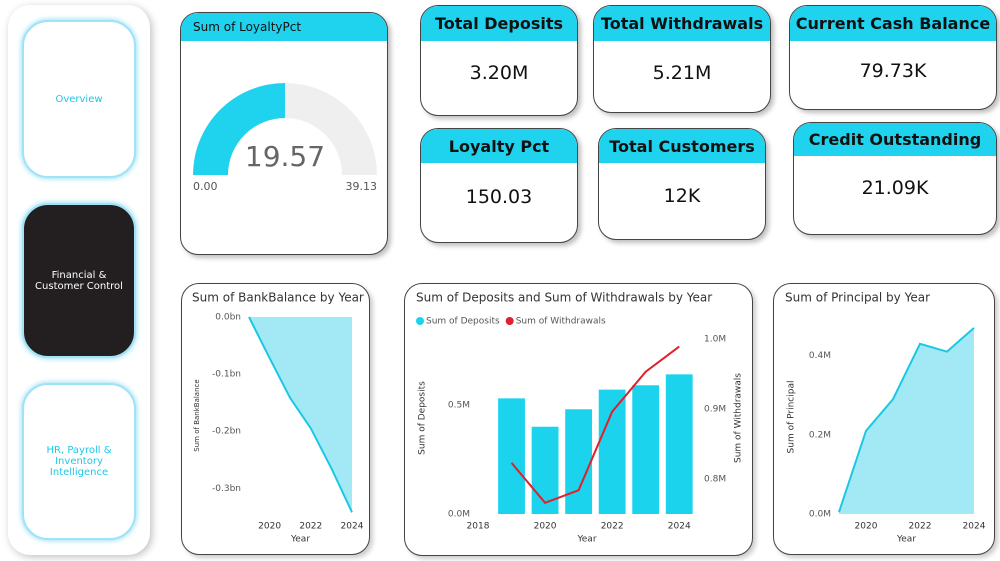 The image size is (1000, 561). I want to click on y2-axis-label: Sum of Withdrawals, so click(739, 418).